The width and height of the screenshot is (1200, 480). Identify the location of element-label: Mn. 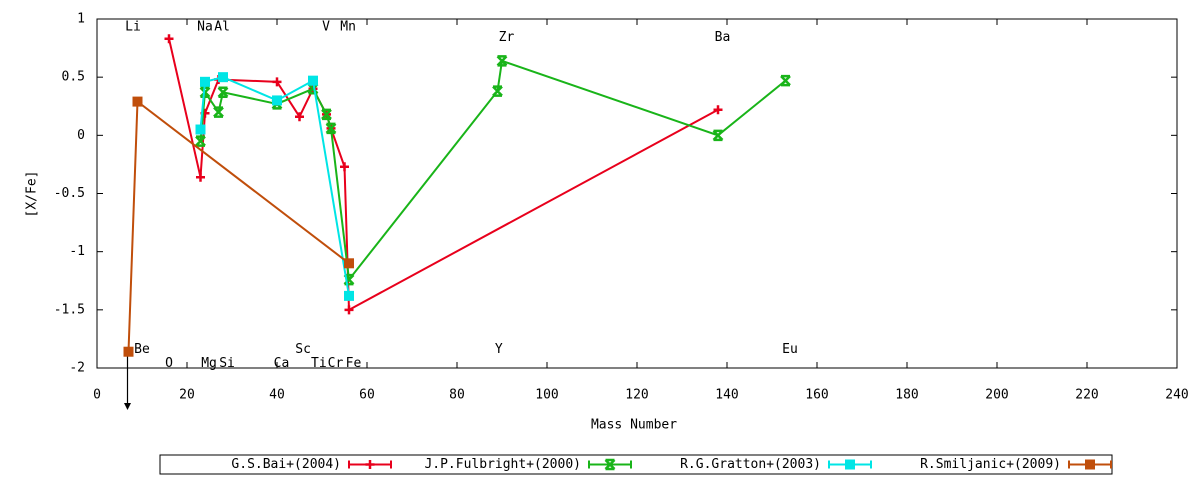
(348, 27).